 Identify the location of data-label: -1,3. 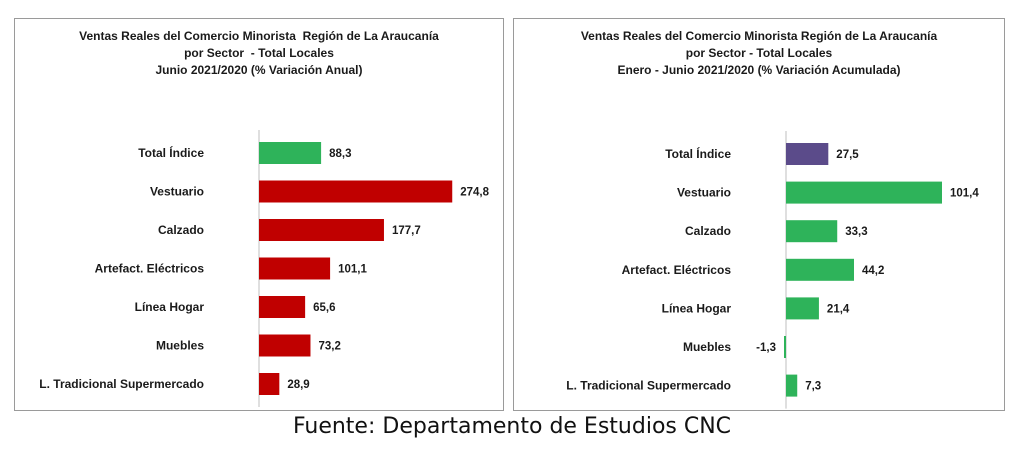
(766, 348).